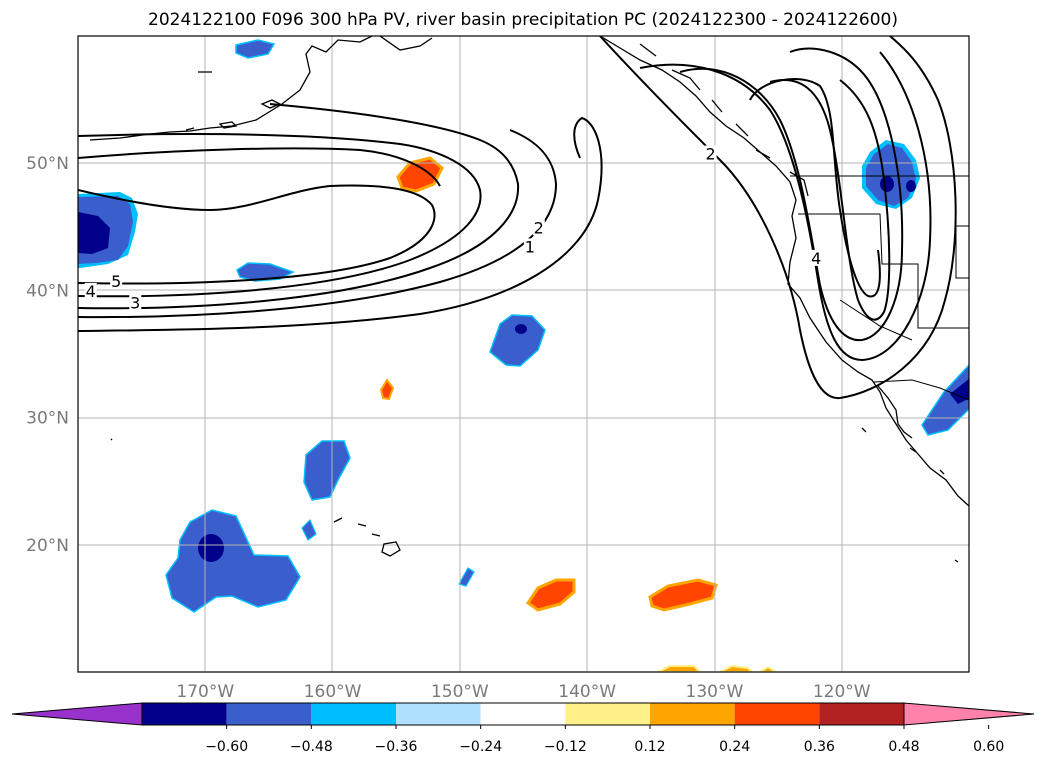 The width and height of the screenshot is (1047, 765). Describe the element at coordinates (466, 577) in the screenshot. I see `precip-region-tiny` at that location.